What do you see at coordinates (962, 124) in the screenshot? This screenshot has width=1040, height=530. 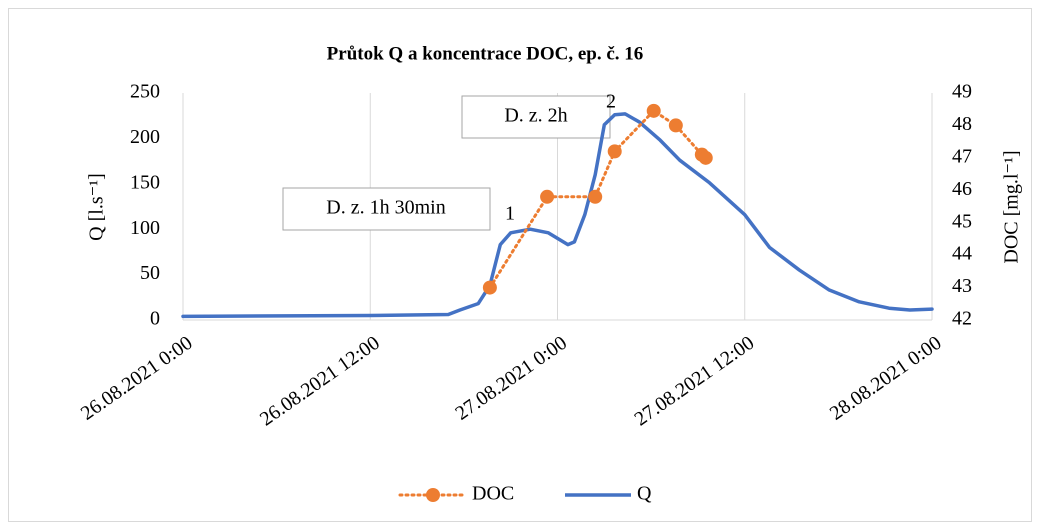 I see `y2-tick-label: 48` at bounding box center [962, 124].